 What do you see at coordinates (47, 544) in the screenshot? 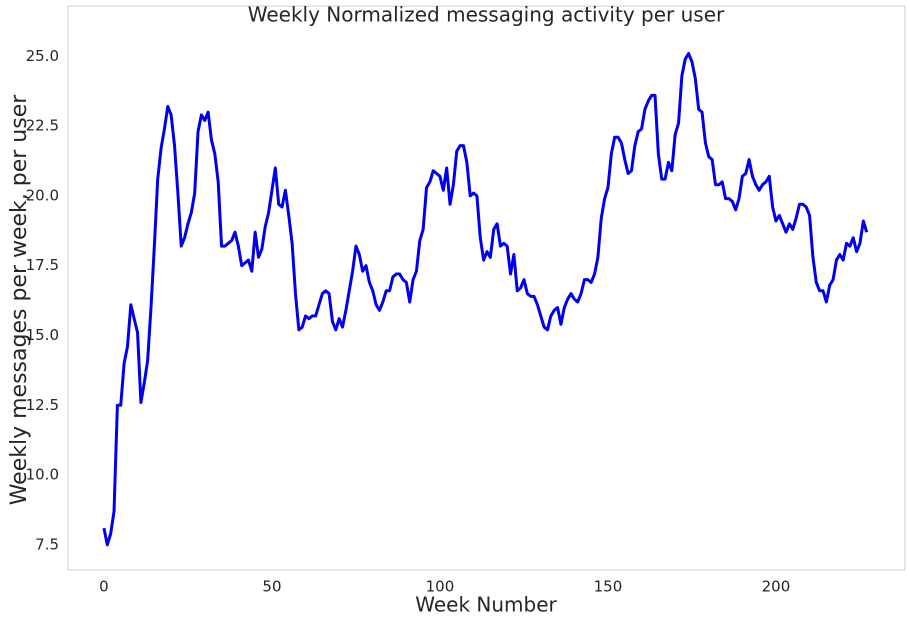
I see `y-tick-label: 7.5` at bounding box center [47, 544].